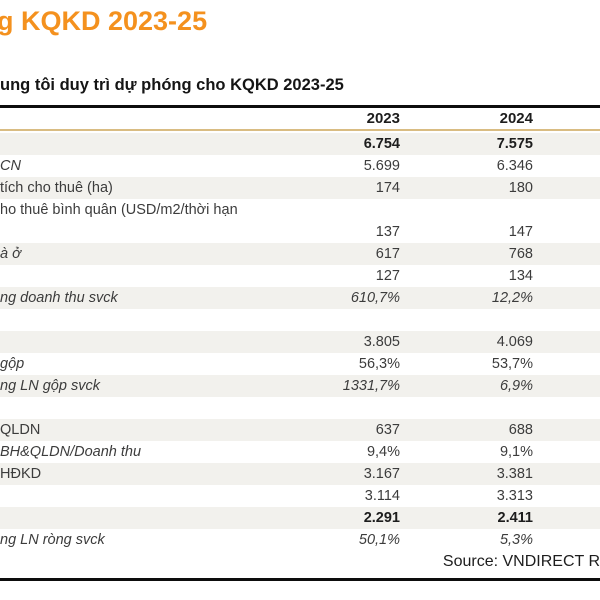 Image resolution: width=600 pixels, height=600 pixels. What do you see at coordinates (119, 210) in the screenshot?
I see `row-label: ho thuê bình quân (USD/m2/thời hạn` at bounding box center [119, 210].